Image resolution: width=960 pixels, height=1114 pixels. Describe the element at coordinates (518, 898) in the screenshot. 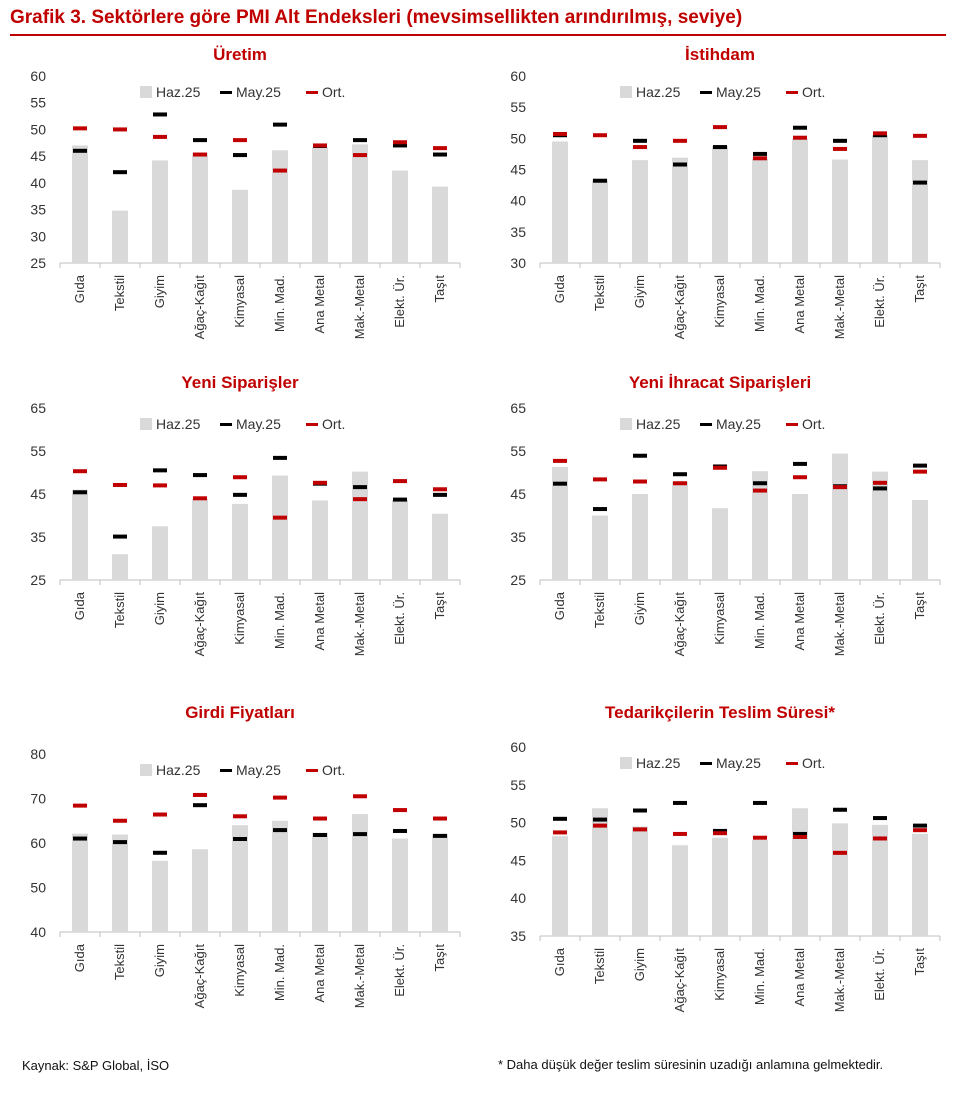

I see `y-tick-label: 40` at that location.